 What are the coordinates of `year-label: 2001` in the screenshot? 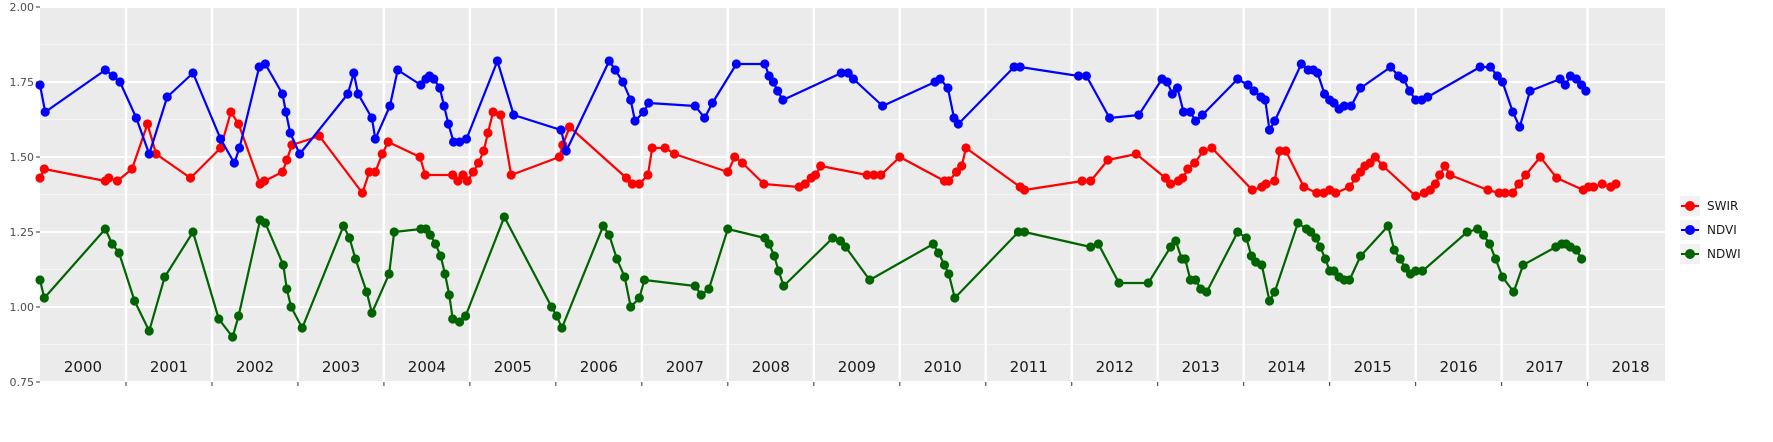 It's located at (169, 367).